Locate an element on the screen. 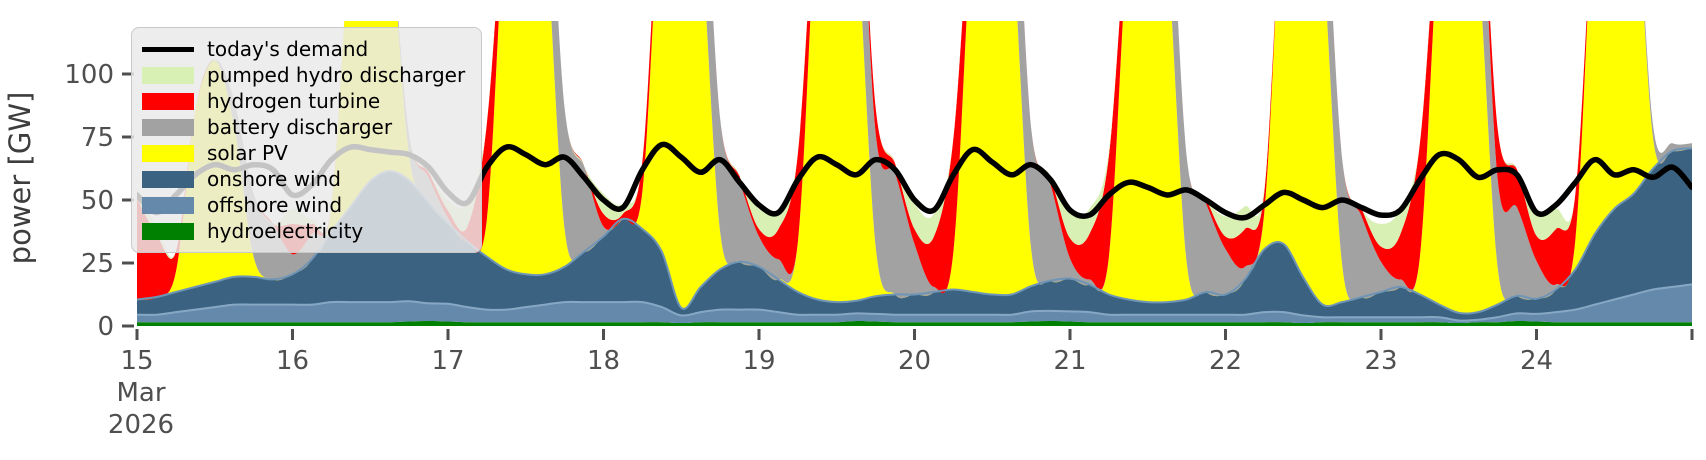 This screenshot has height=460, width=1706. x-tick-label: 20 is located at coordinates (914, 361).